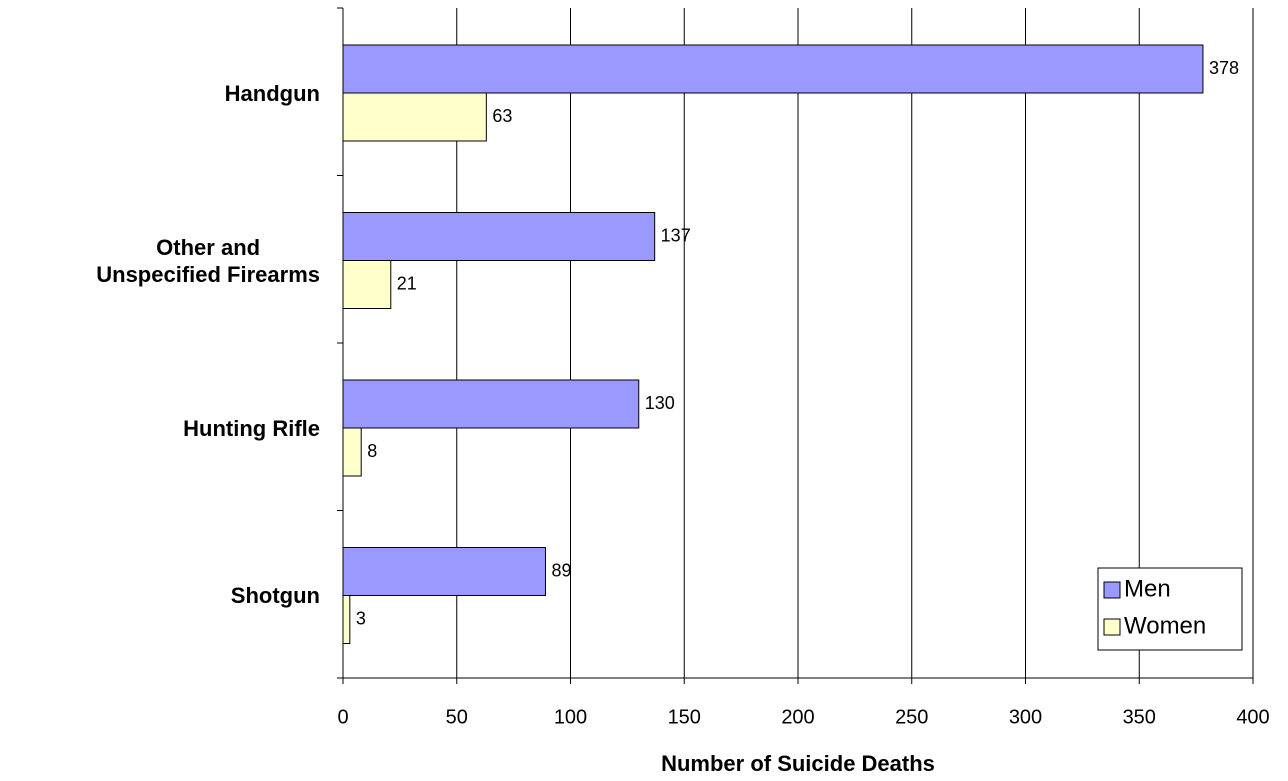 The width and height of the screenshot is (1288, 781). Describe the element at coordinates (342, 717) in the screenshot. I see `x-tick-label: 0` at that location.